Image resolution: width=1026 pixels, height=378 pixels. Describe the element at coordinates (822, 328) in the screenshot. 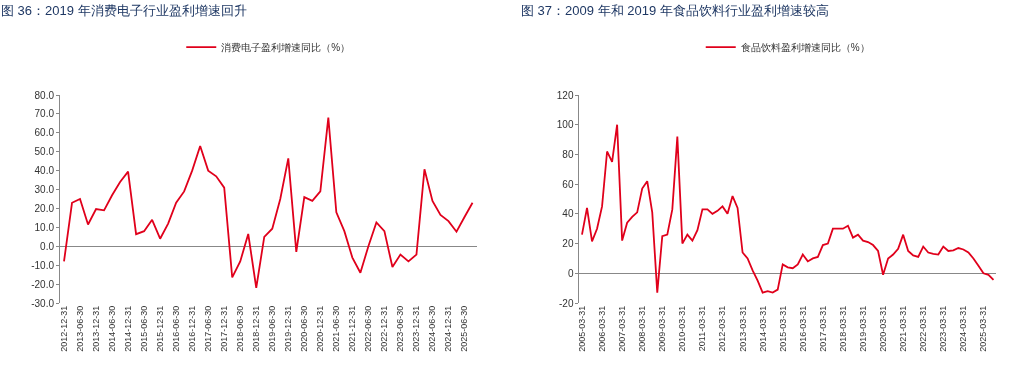

I see `x-tick-label: 2017-03-31` at that location.